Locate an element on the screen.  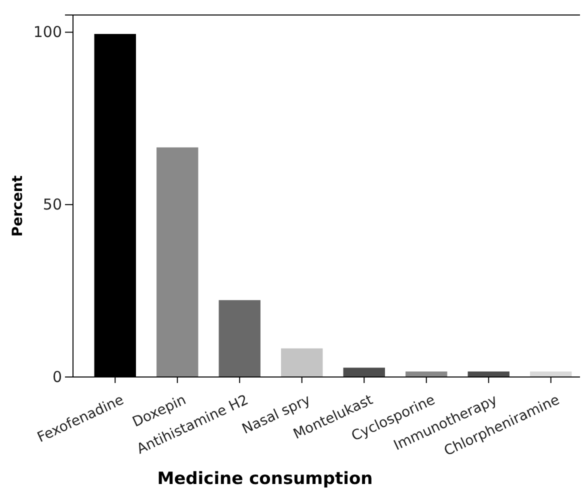
y-tick-label: 50 is located at coordinates (52, 204).